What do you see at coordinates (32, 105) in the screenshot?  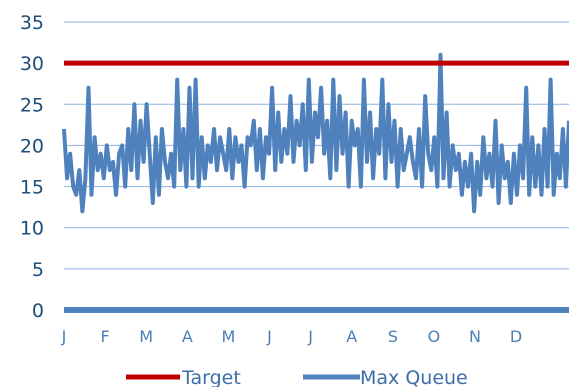 I see `y-tick-label: 25` at bounding box center [32, 105].